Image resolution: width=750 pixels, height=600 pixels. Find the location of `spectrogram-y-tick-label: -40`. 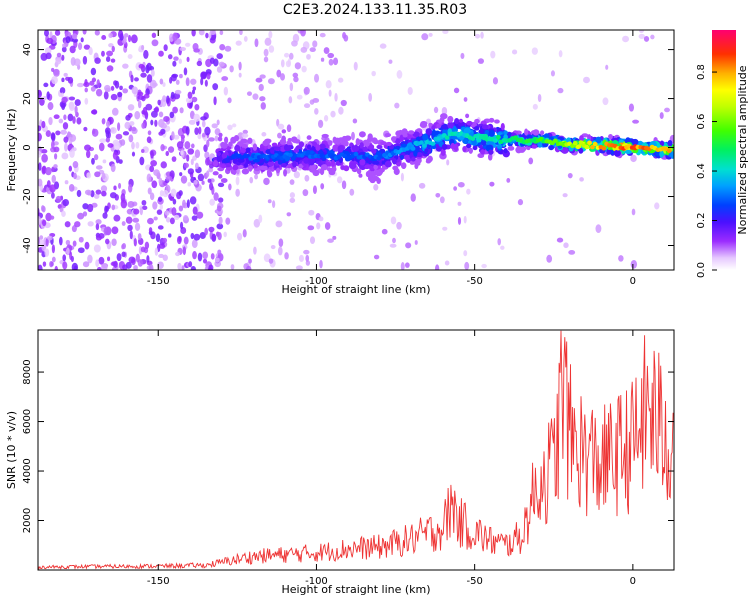

spectrogram-y-tick-label: -40 is located at coordinates (27, 245).